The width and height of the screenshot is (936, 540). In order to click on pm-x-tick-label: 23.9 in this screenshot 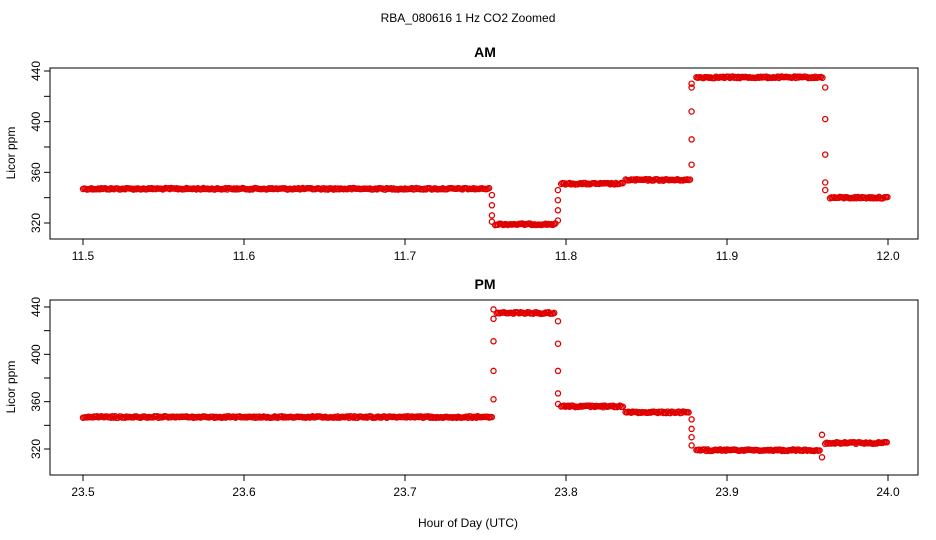, I will do `click(727, 492)`.